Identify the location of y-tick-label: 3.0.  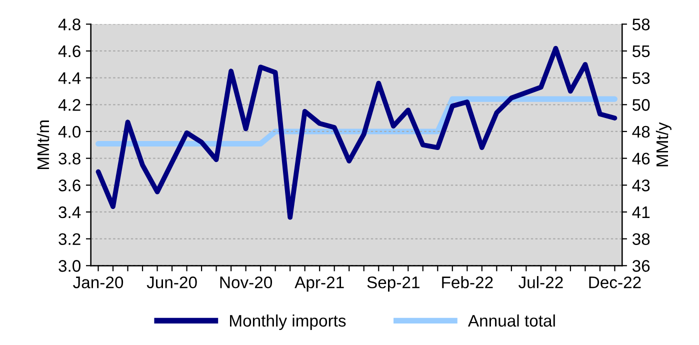
(69, 266).